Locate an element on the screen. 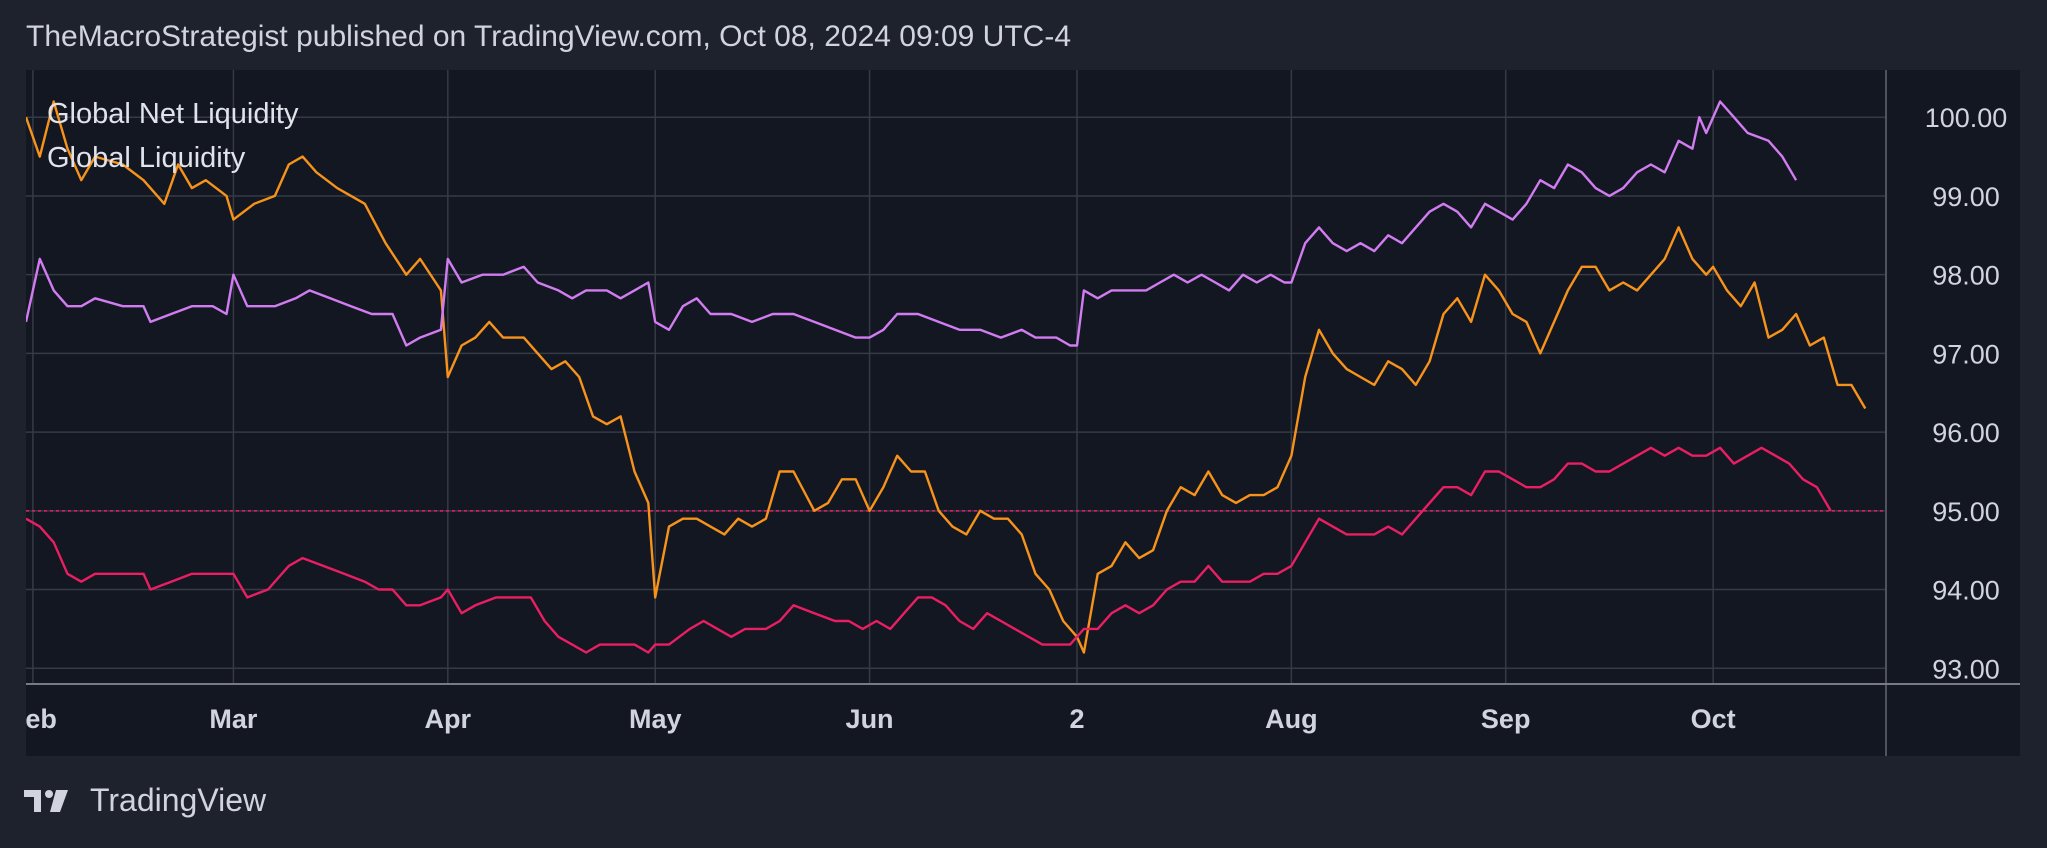 This screenshot has height=848, width=2047. x-tick-label: Feb is located at coordinates (41, 719).